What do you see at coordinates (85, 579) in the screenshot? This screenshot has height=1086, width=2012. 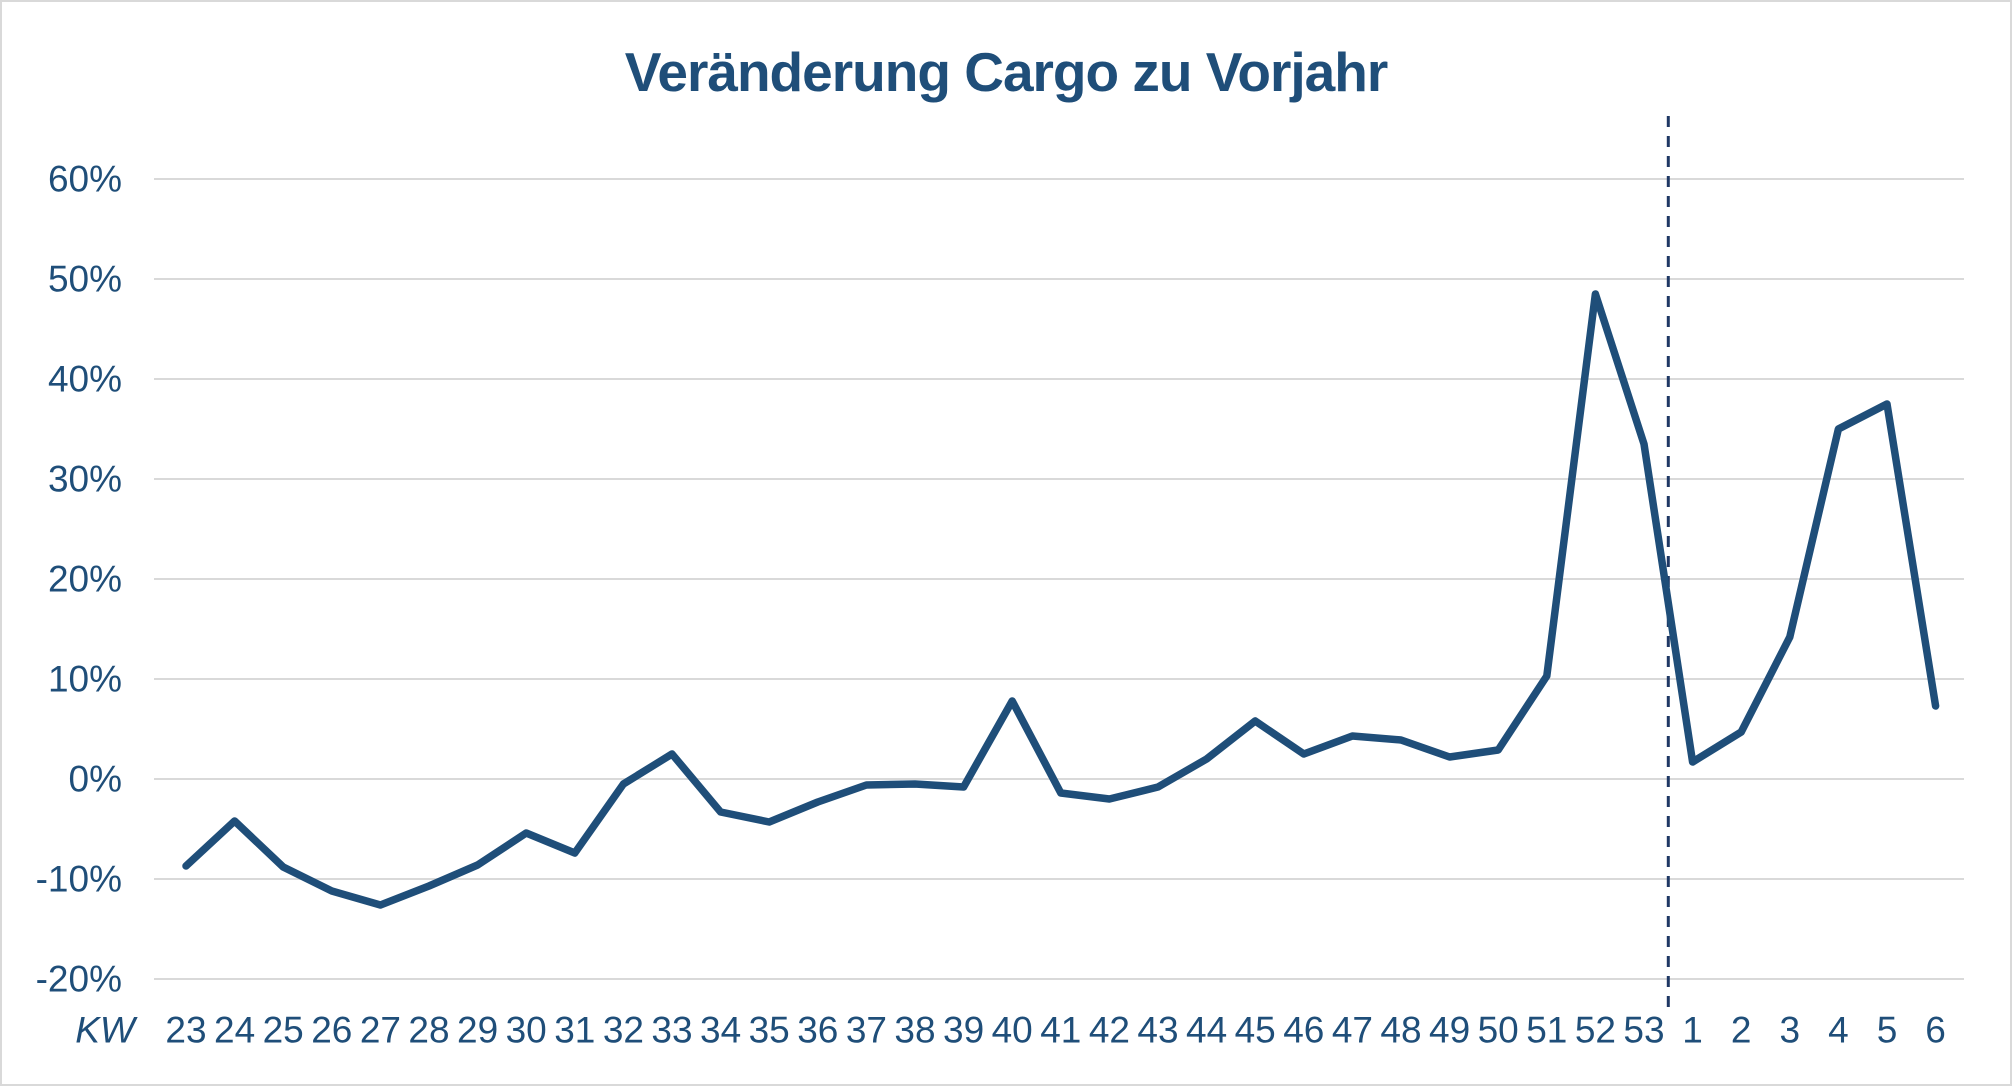 I see `y-axis-tick-label: 20%` at bounding box center [85, 579].